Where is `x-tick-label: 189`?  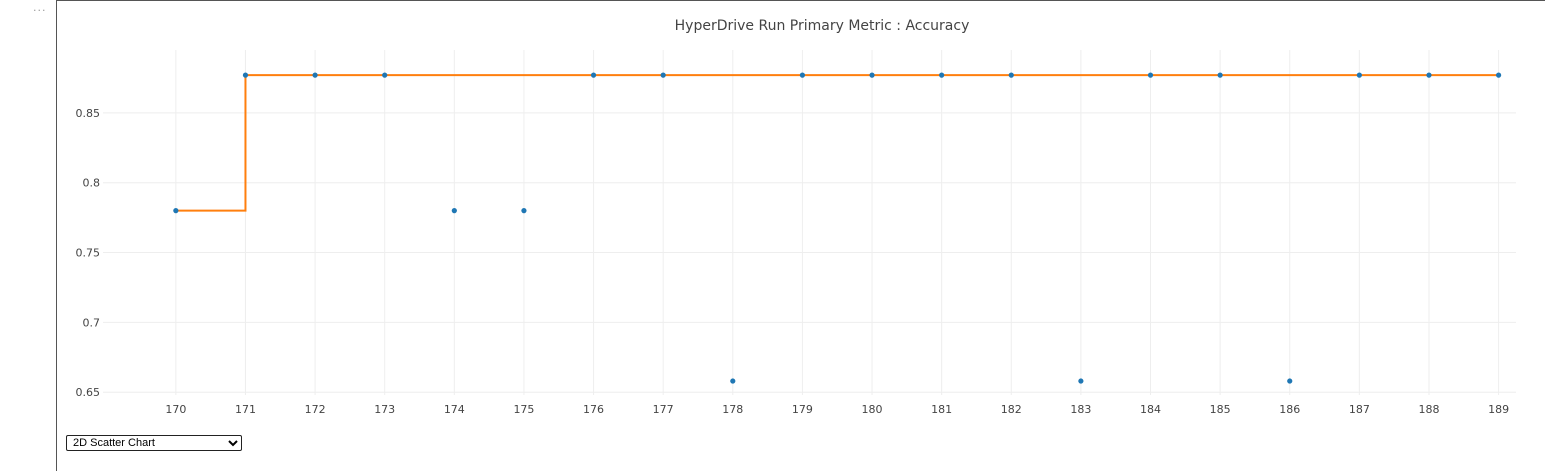
x-tick-label: 189 is located at coordinates (1498, 409).